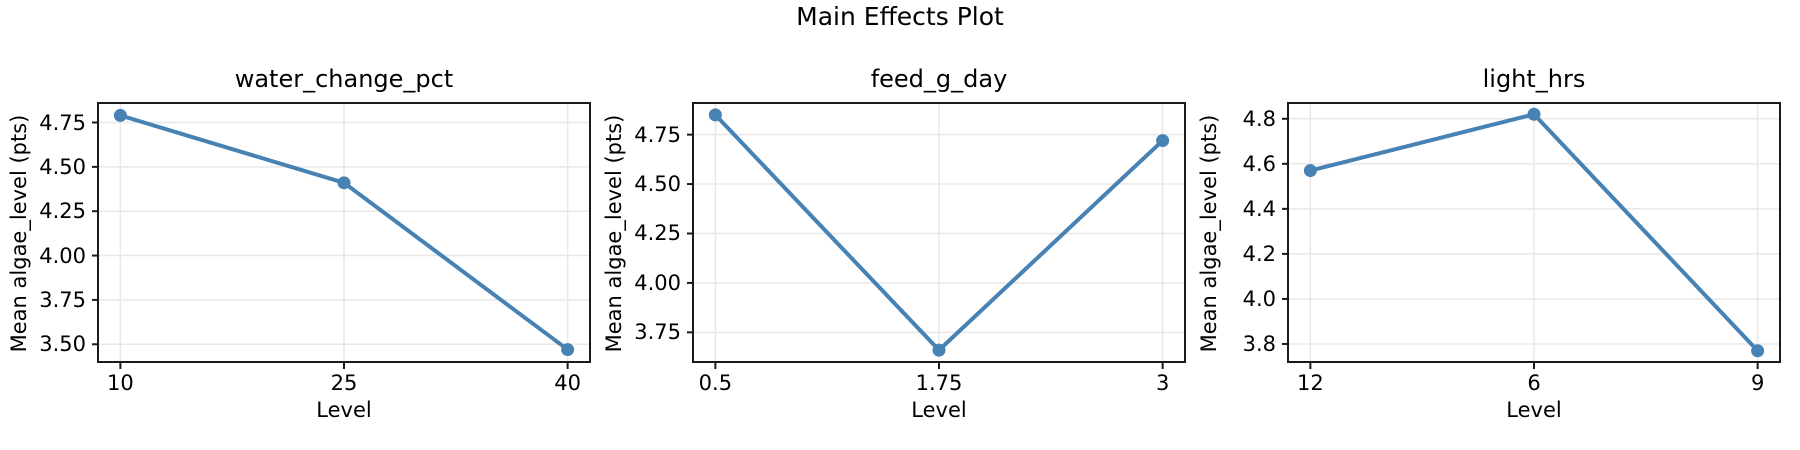  I want to click on y-tick-label: 4.6, so click(1259, 163).